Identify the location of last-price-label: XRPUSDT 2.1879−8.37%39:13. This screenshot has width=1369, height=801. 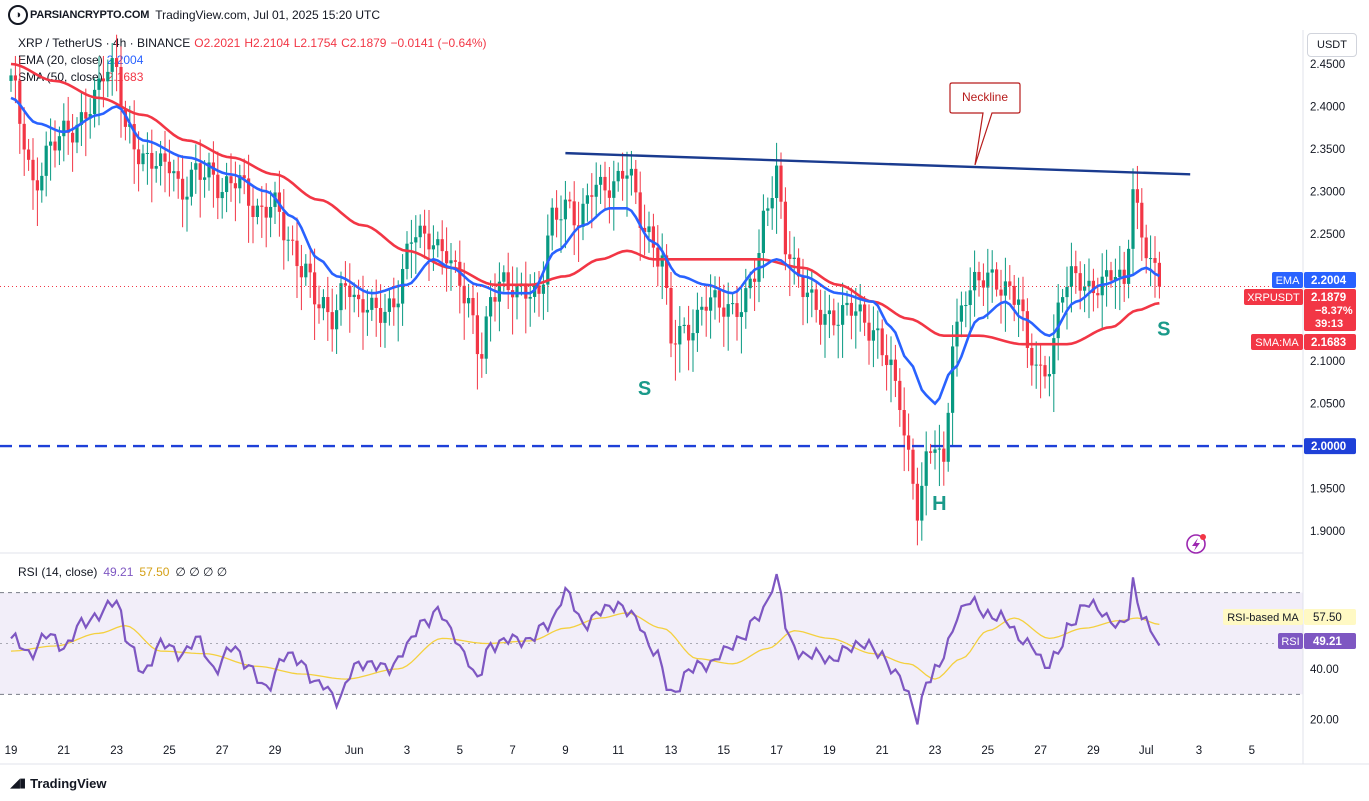
(1300, 310).